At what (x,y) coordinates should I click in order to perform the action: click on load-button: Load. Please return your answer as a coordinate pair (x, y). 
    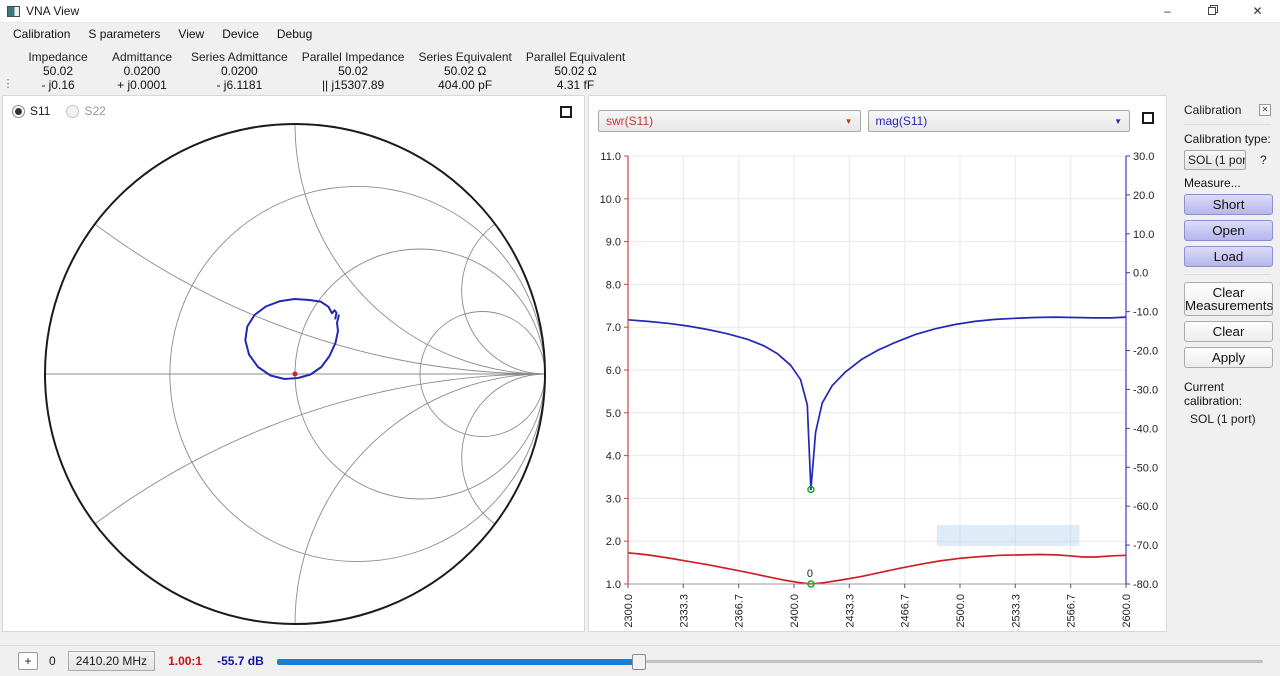
    Looking at the image, I should click on (1228, 256).